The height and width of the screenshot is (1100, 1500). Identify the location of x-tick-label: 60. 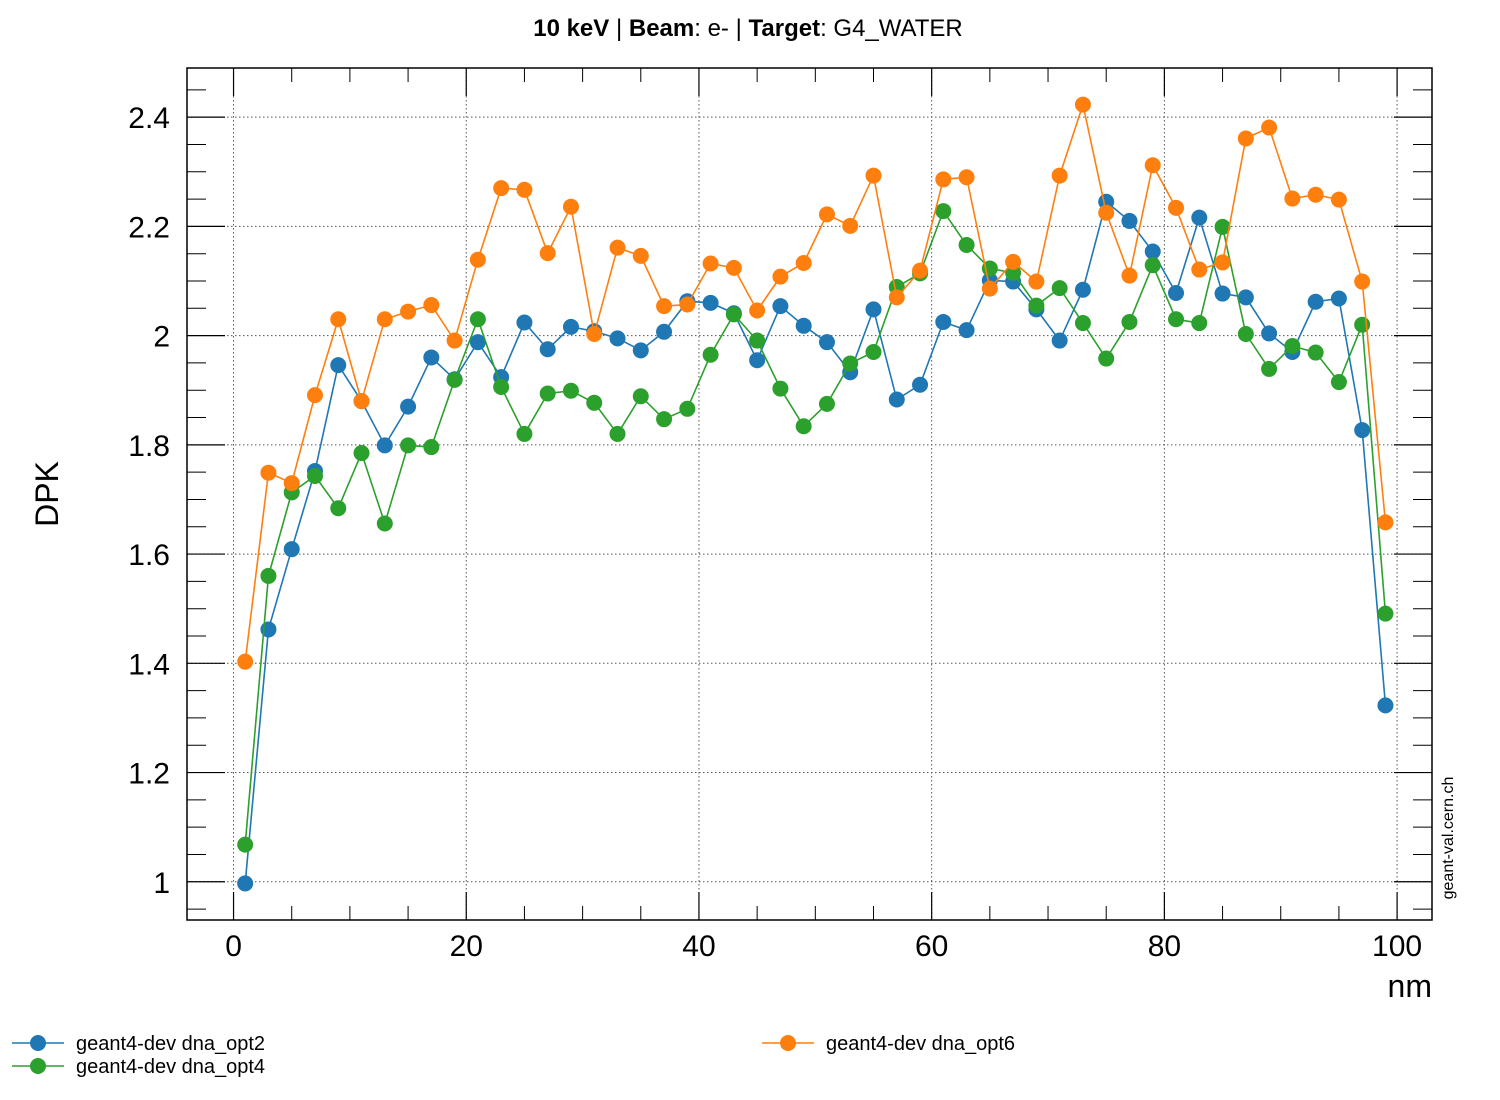
(931, 946).